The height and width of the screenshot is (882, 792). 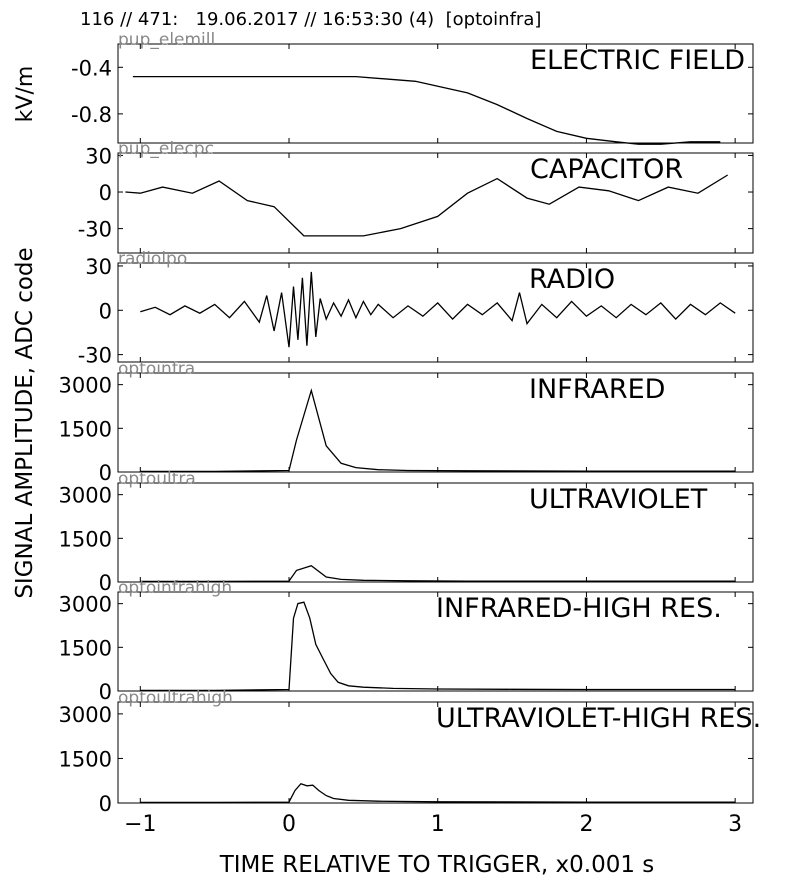 I want to click on panel-title: INFRARED, so click(x=597, y=389).